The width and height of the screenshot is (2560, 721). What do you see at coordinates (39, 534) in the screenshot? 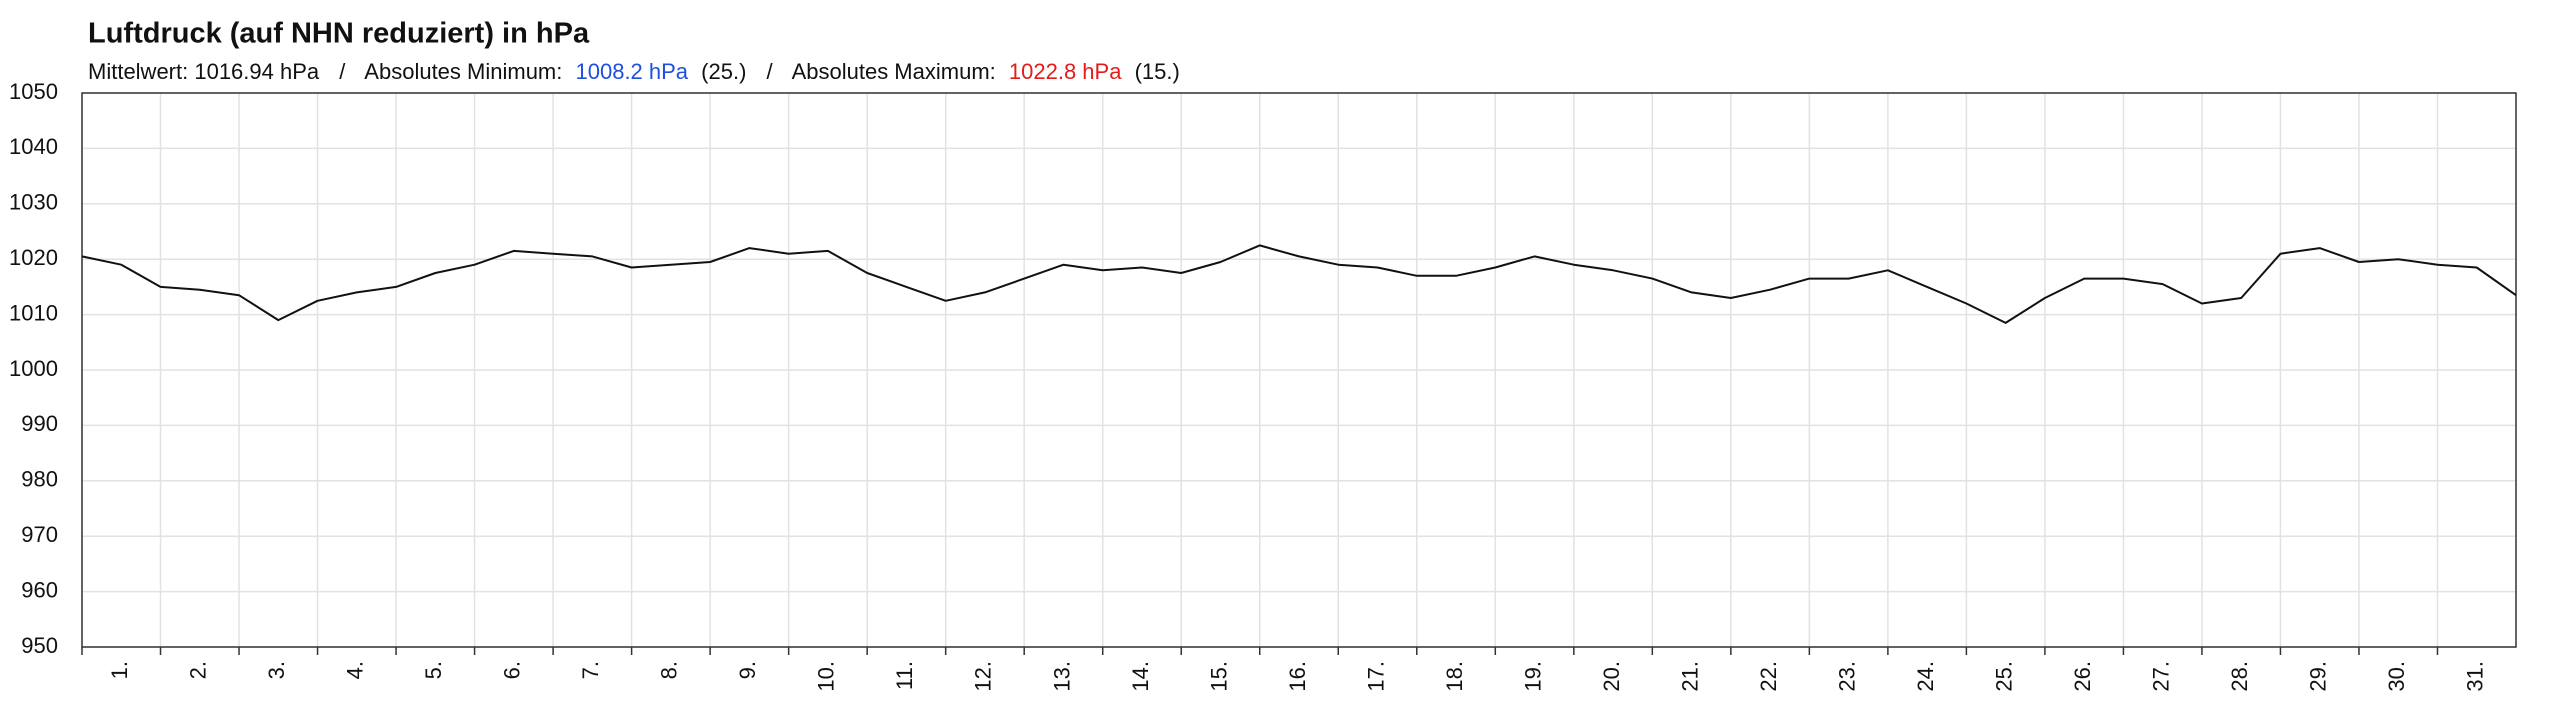
I see `y-tick-label: 970` at bounding box center [39, 534].